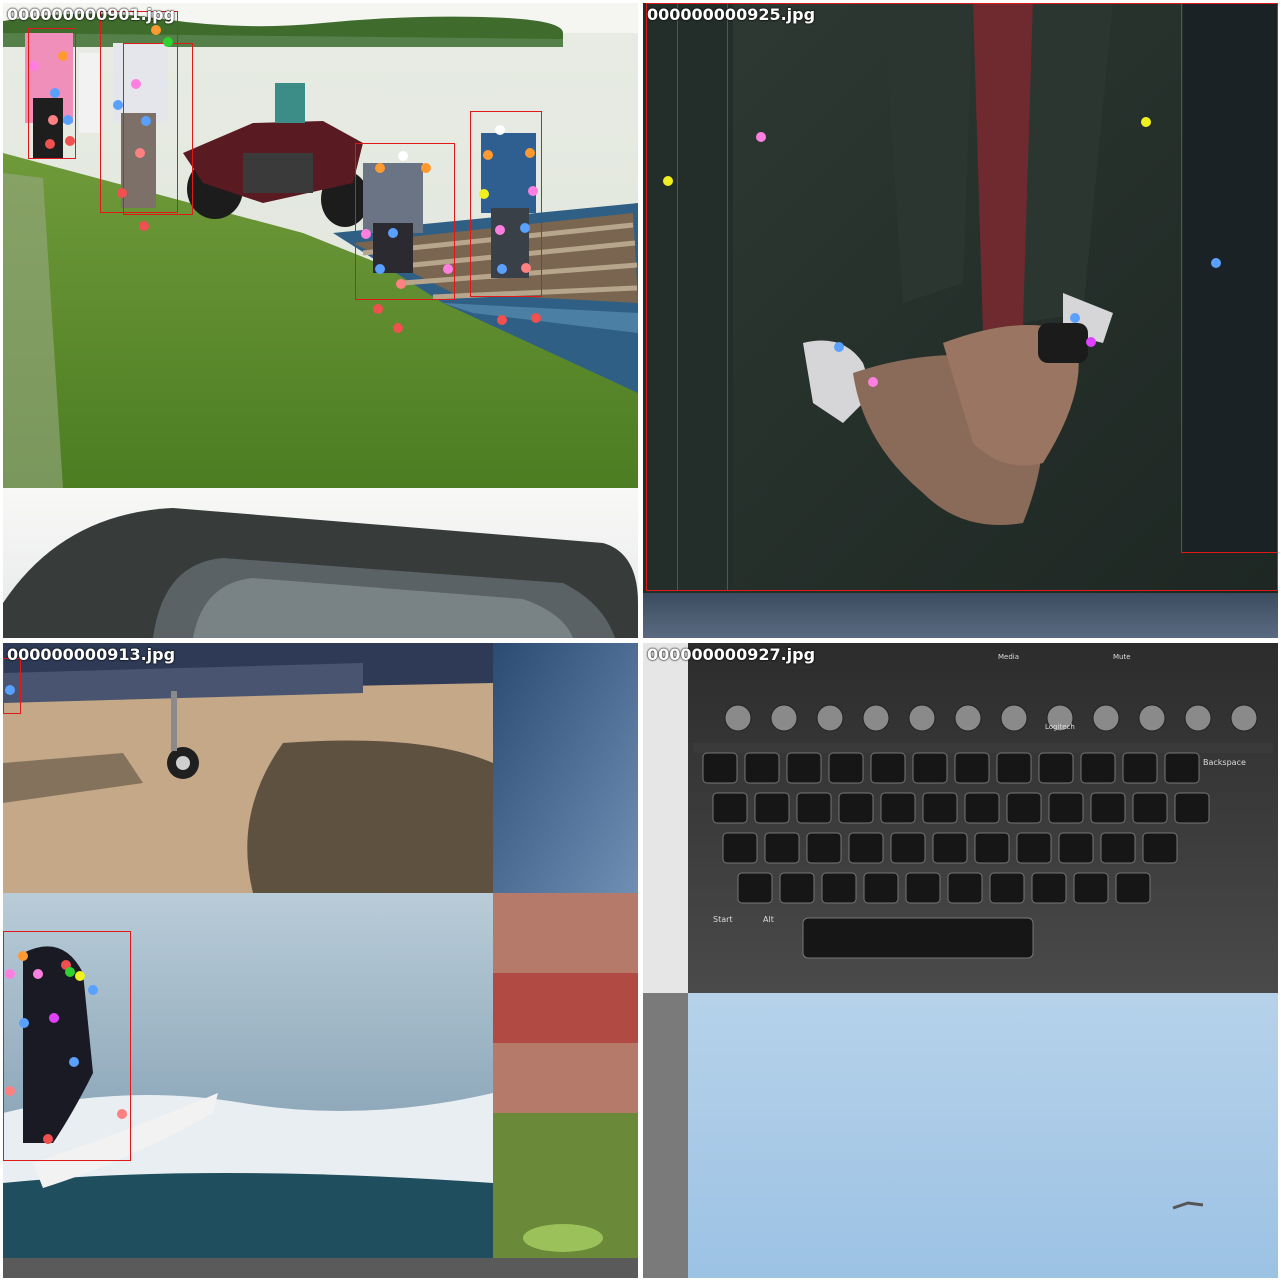 The image size is (1280, 1280). What do you see at coordinates (1009, 657) in the screenshot?
I see `media-key-label: Media` at bounding box center [1009, 657].